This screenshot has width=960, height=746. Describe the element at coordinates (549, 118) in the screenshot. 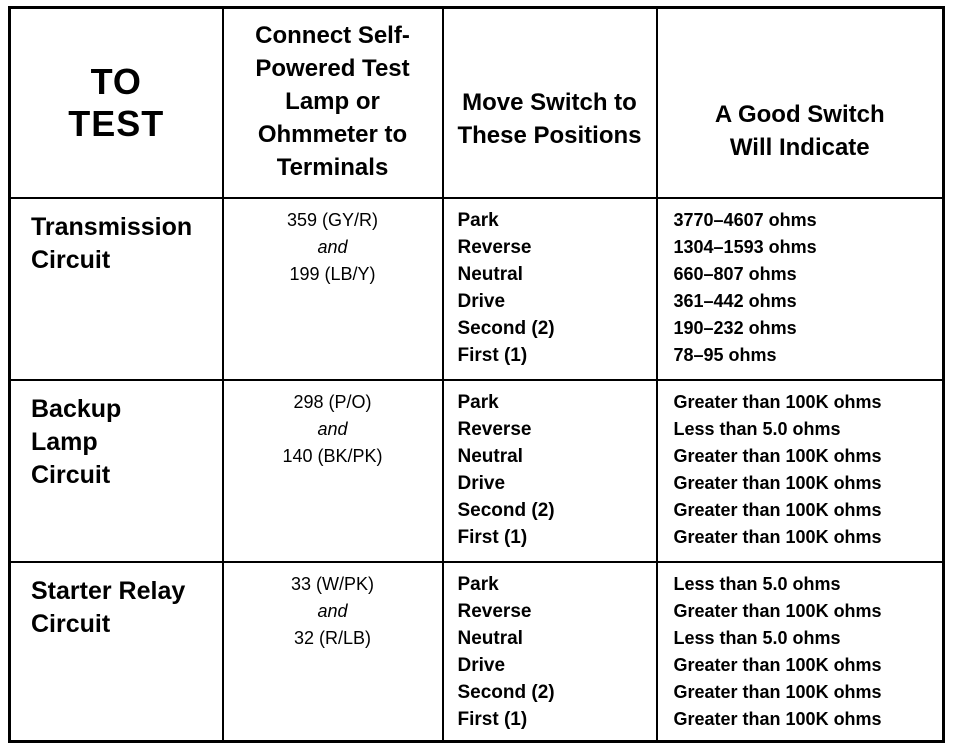

I see `header-move-label: Move Switch to These Positions` at that location.